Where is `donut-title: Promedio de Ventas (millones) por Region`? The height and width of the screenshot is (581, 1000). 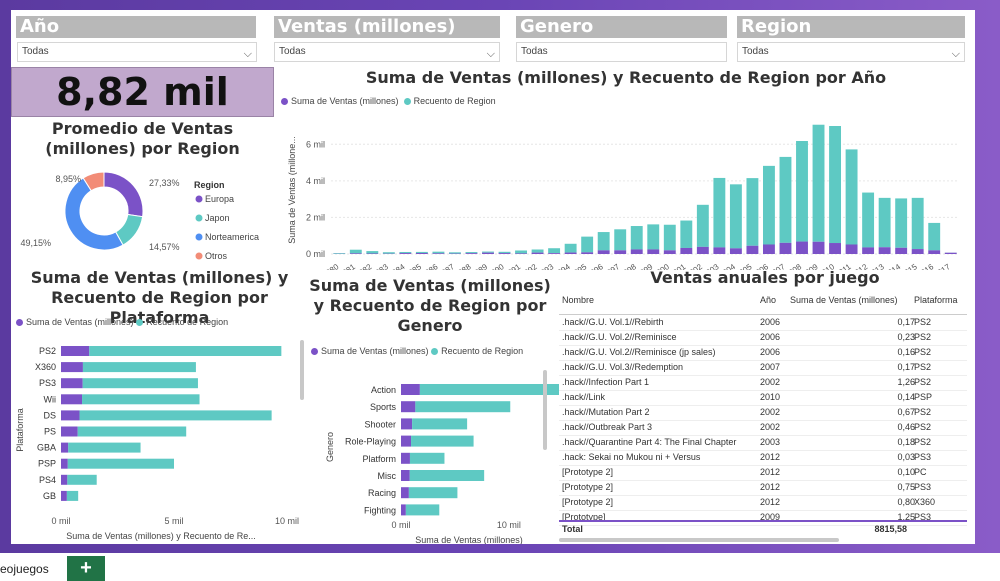
donut-title: Promedio de Ventas (millones) por Region is located at coordinates (142, 138).